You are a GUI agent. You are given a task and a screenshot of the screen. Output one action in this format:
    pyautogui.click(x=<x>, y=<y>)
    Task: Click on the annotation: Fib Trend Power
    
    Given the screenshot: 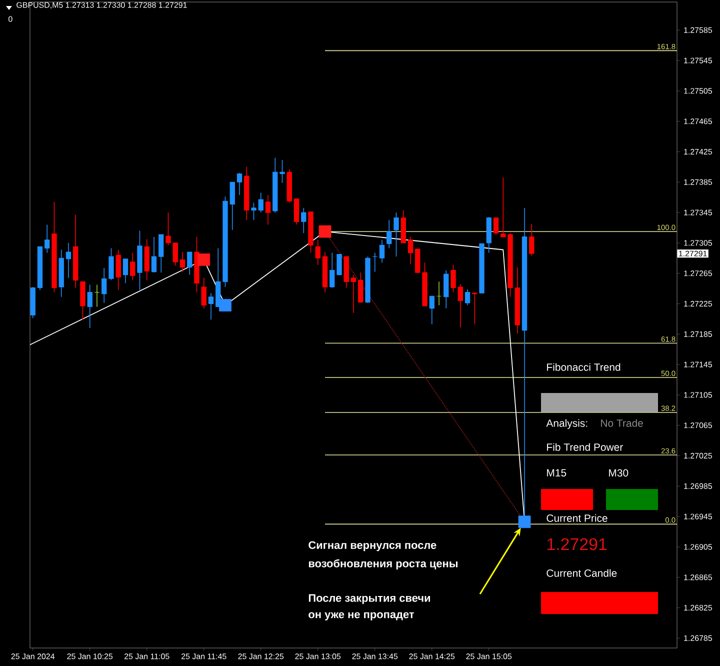 What is the action you would take?
    pyautogui.click(x=585, y=447)
    